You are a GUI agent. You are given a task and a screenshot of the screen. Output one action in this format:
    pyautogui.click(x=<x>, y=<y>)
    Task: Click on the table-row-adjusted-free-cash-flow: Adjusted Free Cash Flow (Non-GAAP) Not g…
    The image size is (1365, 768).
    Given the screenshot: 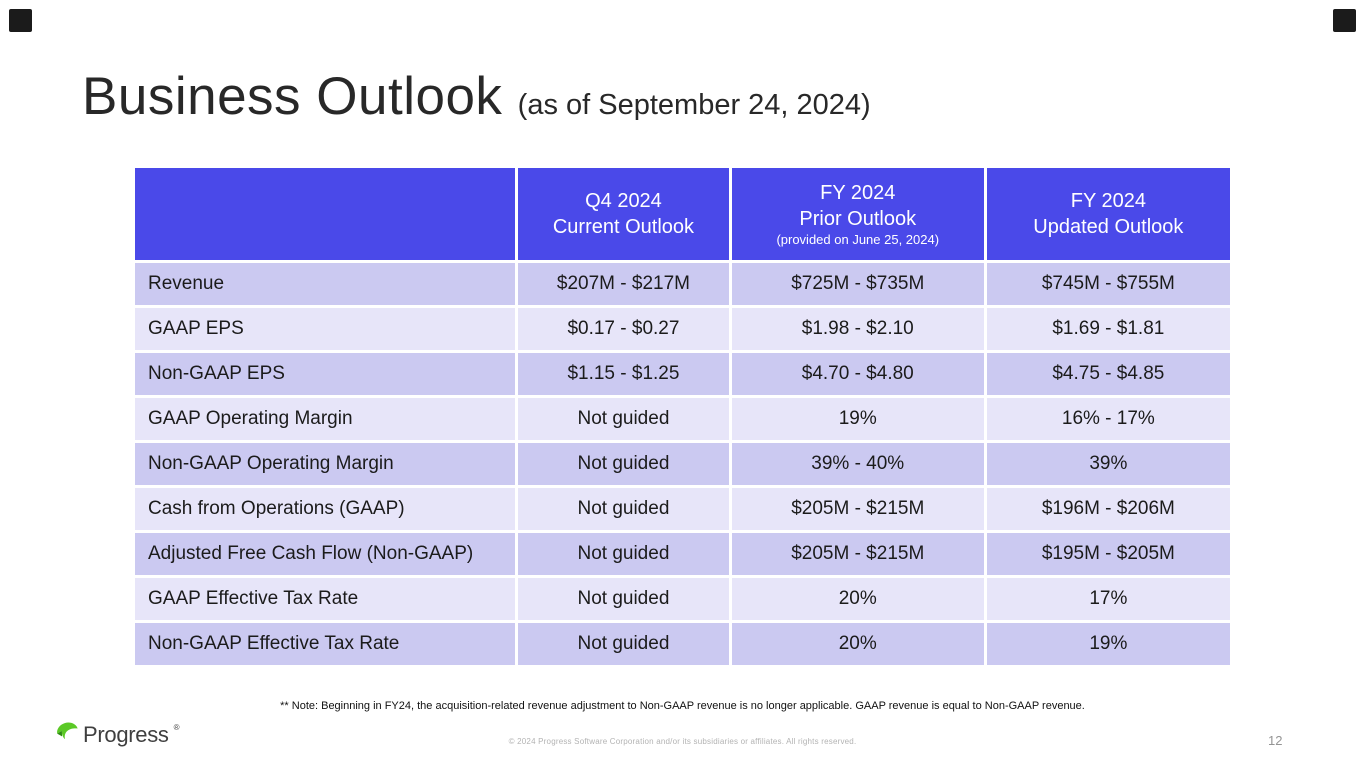 What is the action you would take?
    pyautogui.click(x=682, y=554)
    